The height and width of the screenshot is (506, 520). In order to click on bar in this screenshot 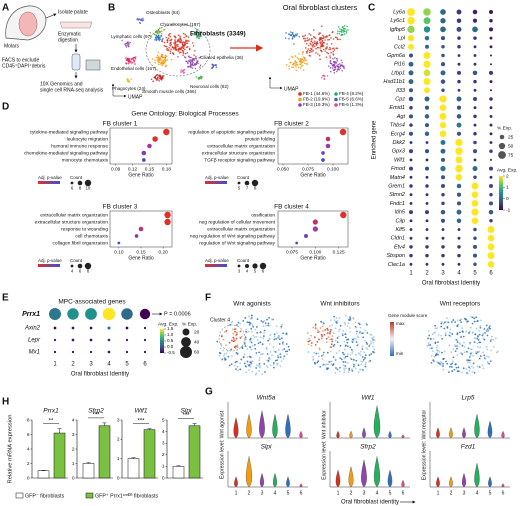, I will do `click(59, 455)`.